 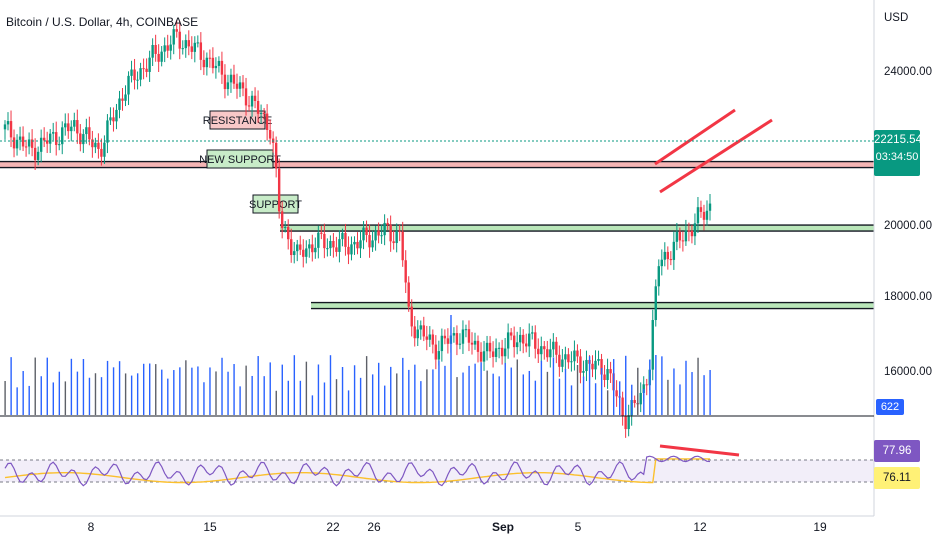 I want to click on x-tick-label: 22, so click(x=333, y=527).